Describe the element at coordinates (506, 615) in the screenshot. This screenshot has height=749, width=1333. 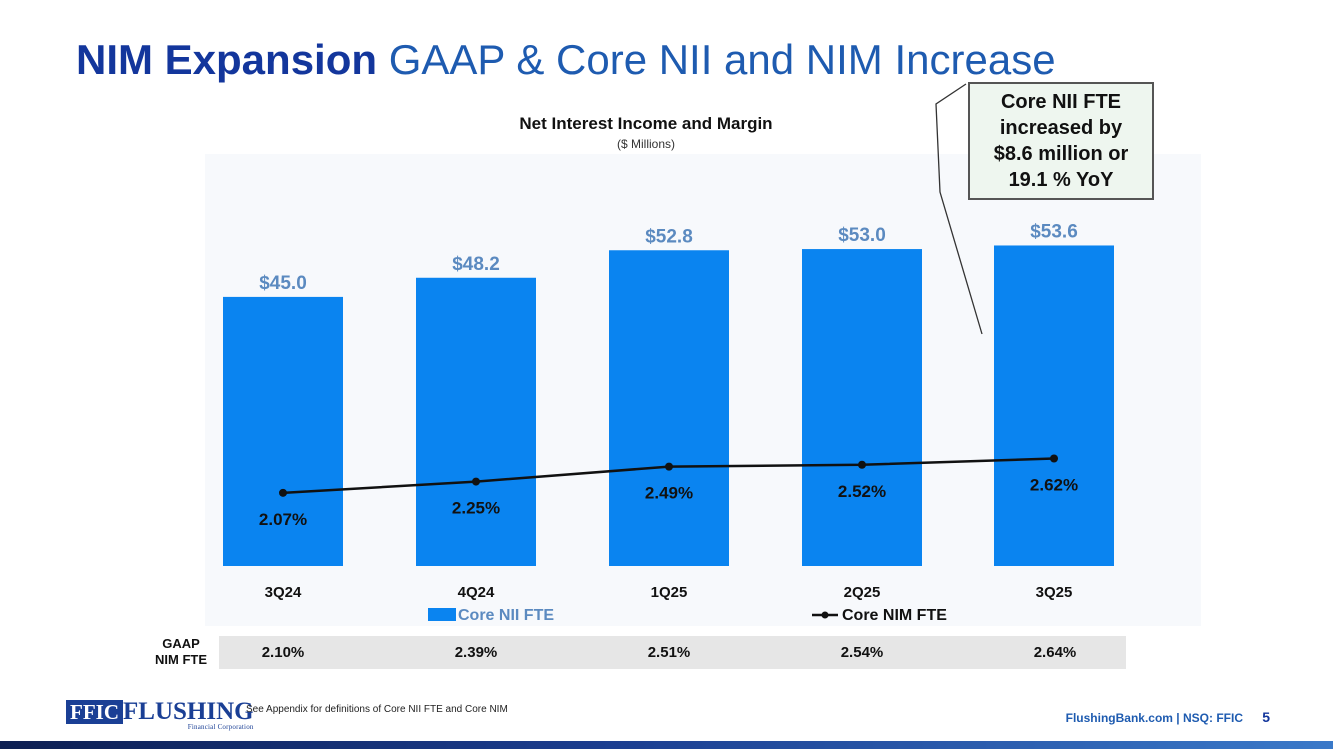
I see `legend-label-core-nii-fte: Core NII FTE` at that location.